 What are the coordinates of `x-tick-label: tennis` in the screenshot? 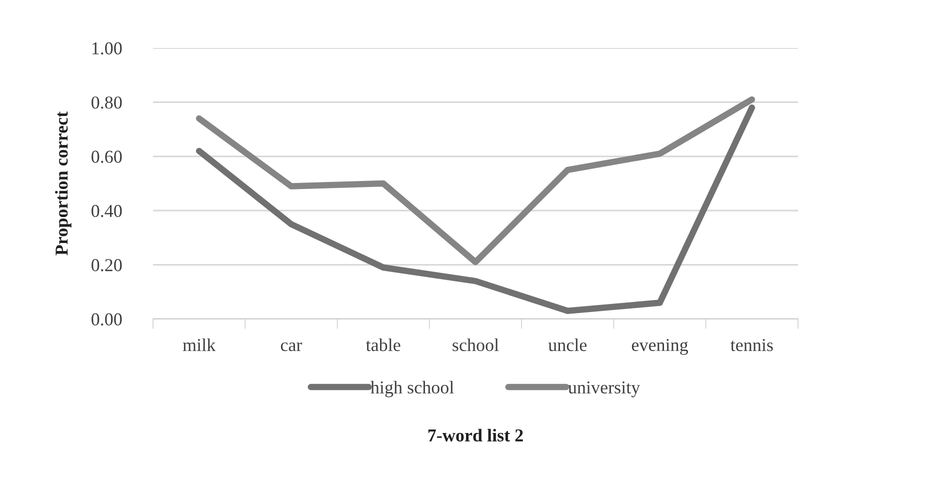 It's located at (751, 345).